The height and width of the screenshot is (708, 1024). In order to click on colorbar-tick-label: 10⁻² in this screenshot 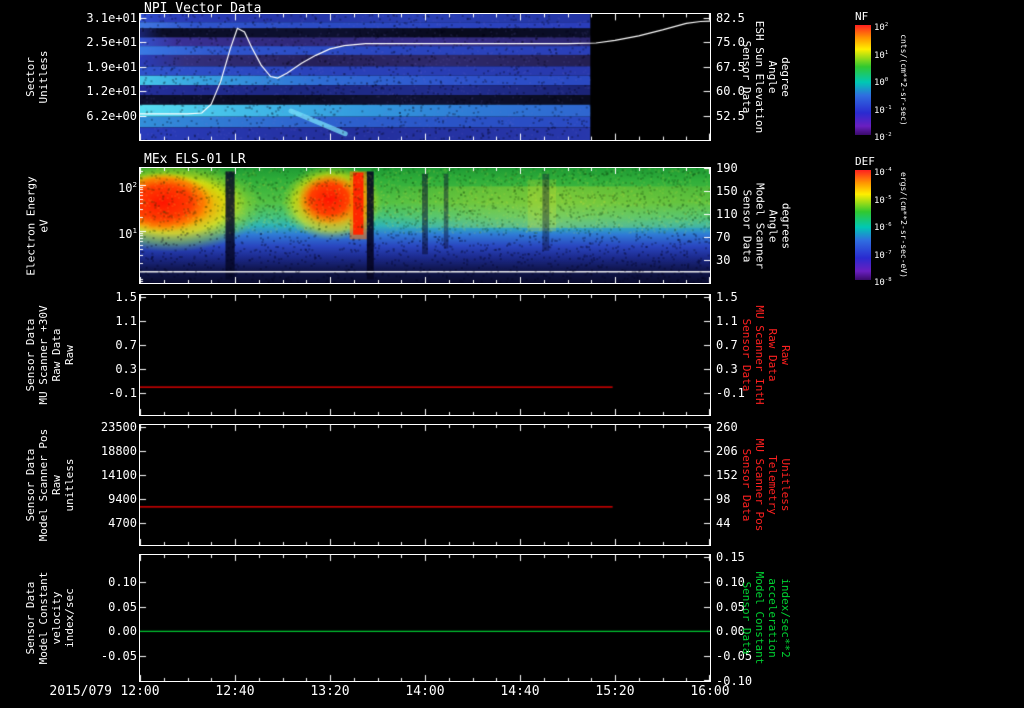, I will do `click(883, 137)`.